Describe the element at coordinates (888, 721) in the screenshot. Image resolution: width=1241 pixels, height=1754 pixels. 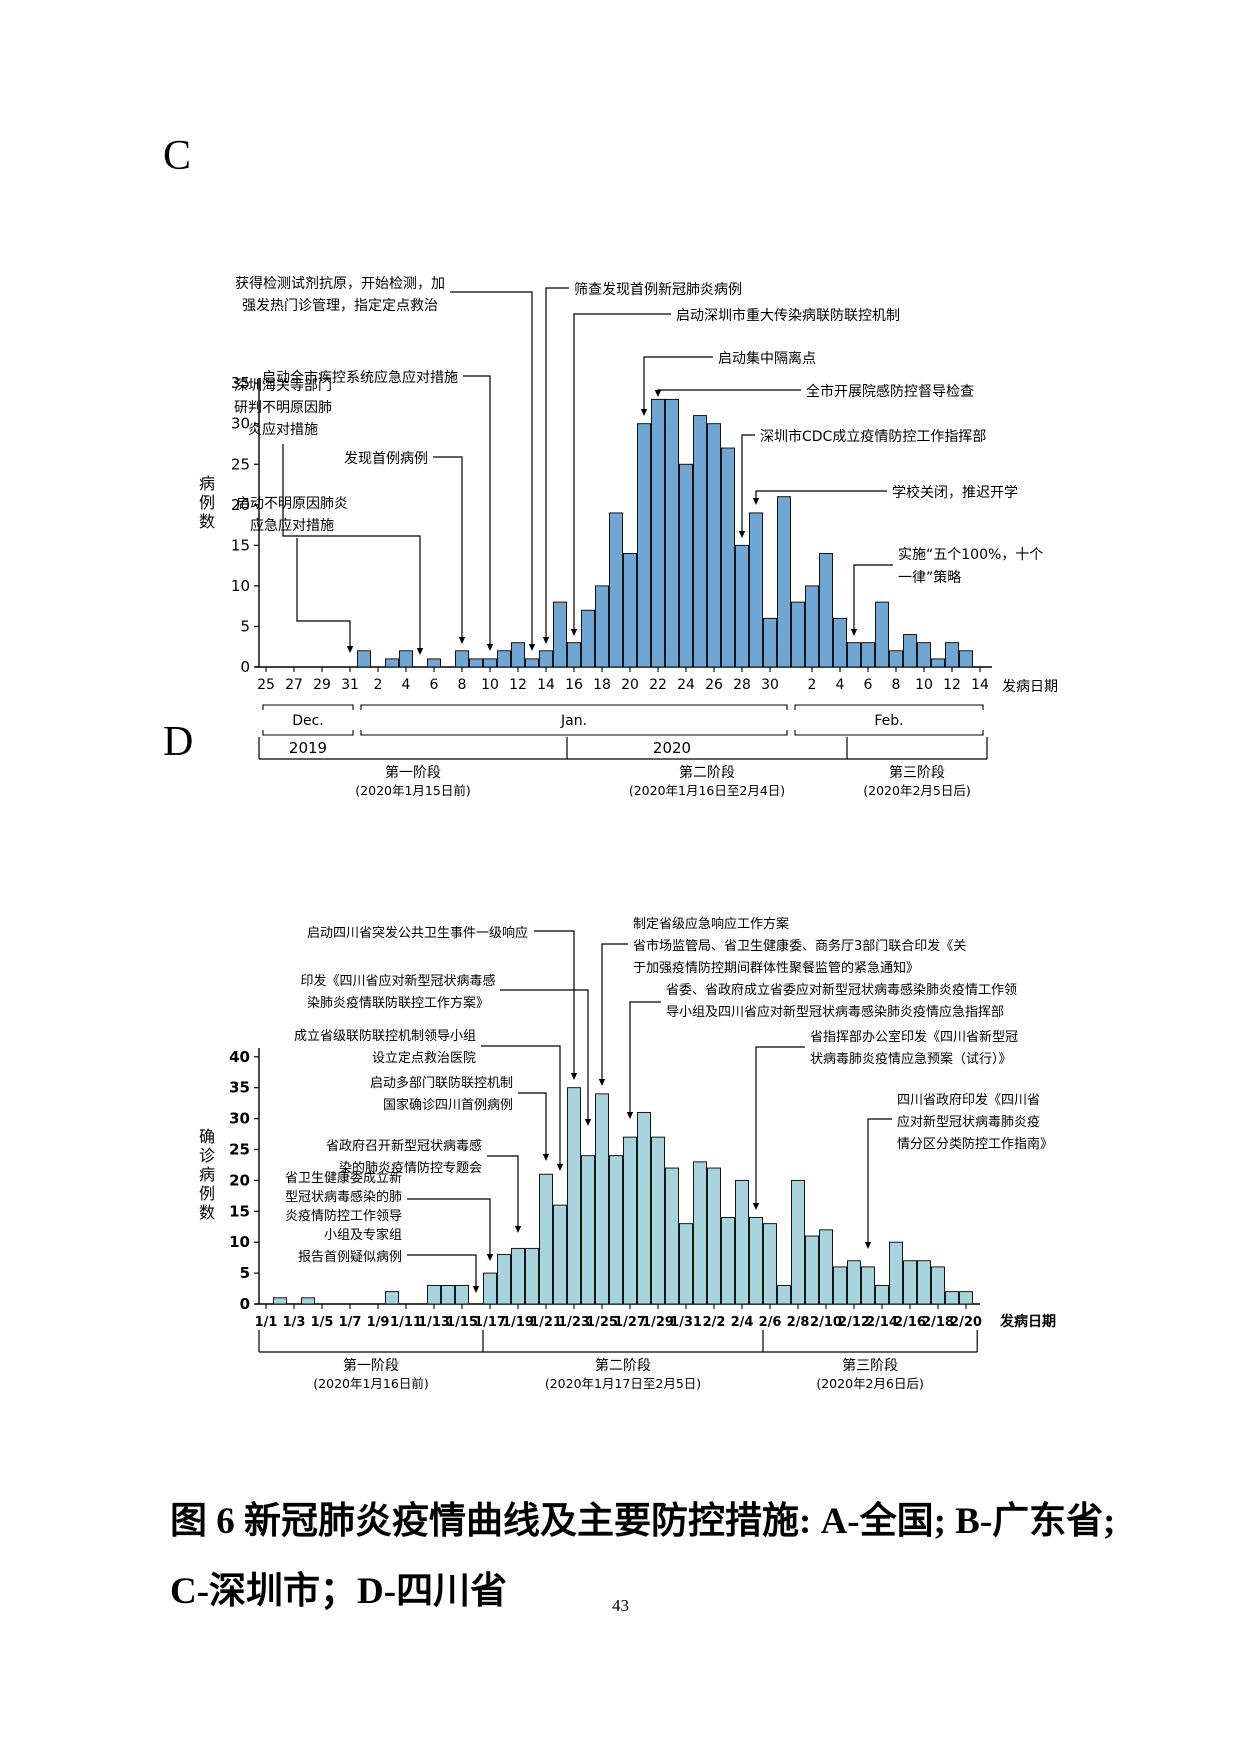
I see `month-label: Feb.` at that location.